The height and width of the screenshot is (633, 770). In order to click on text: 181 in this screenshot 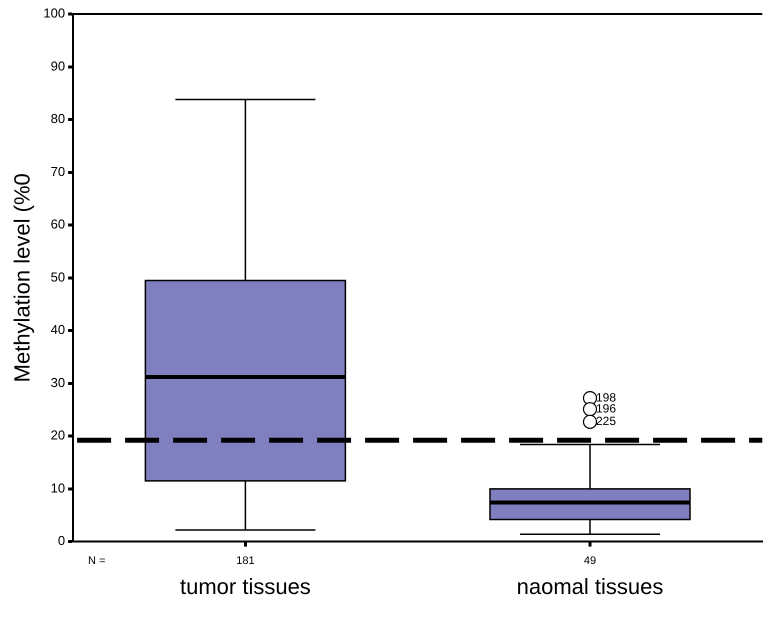, I will do `click(245, 561)`.